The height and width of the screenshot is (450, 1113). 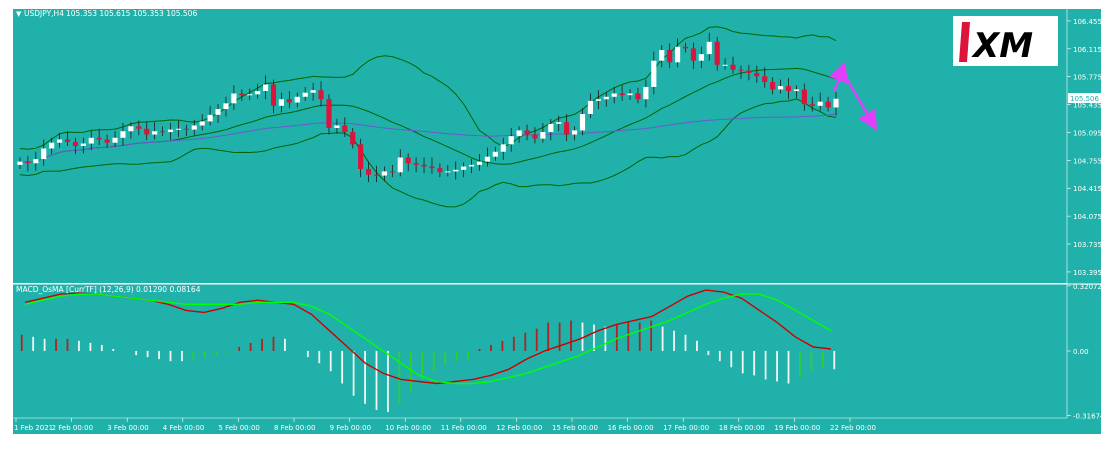 I want to click on symbol-label-marker: ▼, so click(x=19, y=14).